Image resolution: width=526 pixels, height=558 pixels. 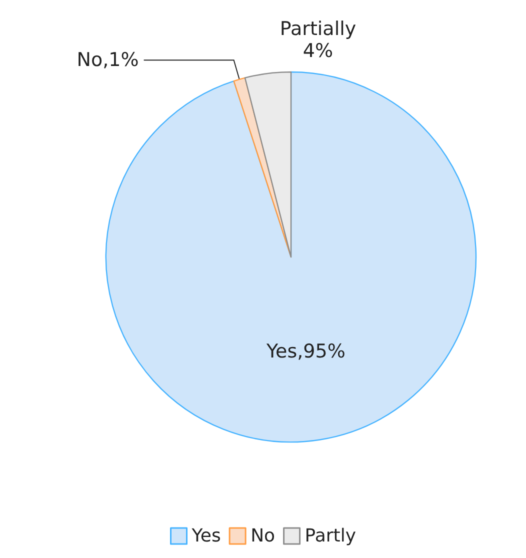 I want to click on data-label: Yes,95%, so click(x=305, y=351).